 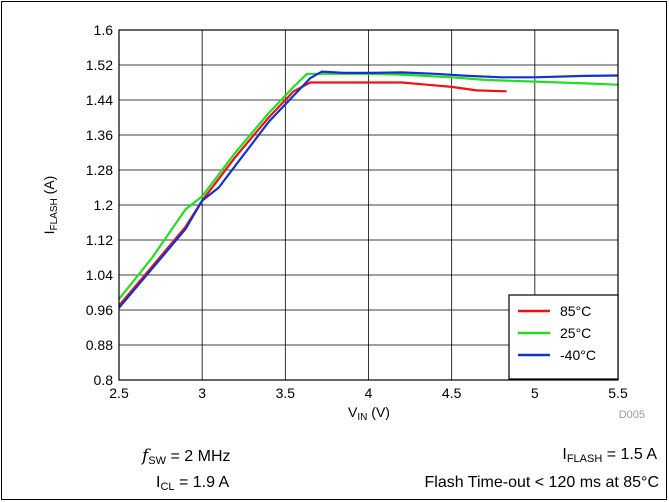 I want to click on y-tick-label: 1.12, so click(x=99, y=240).